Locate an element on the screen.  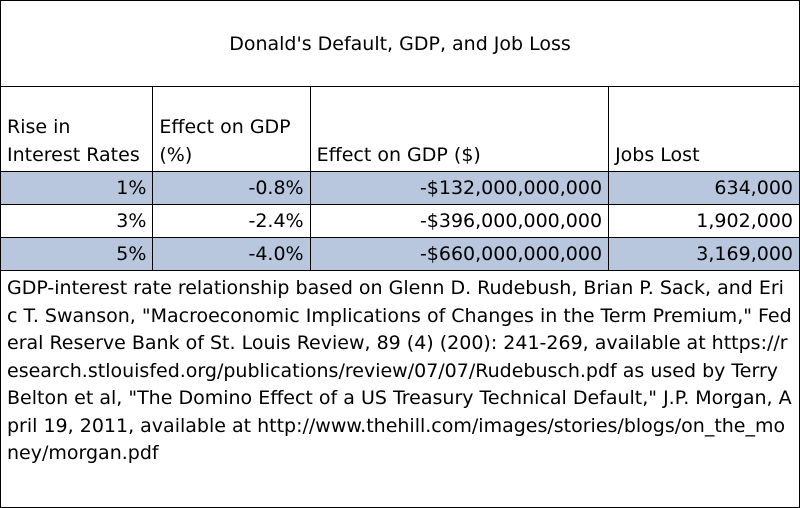
table-row: 3% -2.4% -$396,000,000,000 1,902,000 is located at coordinates (400, 221).